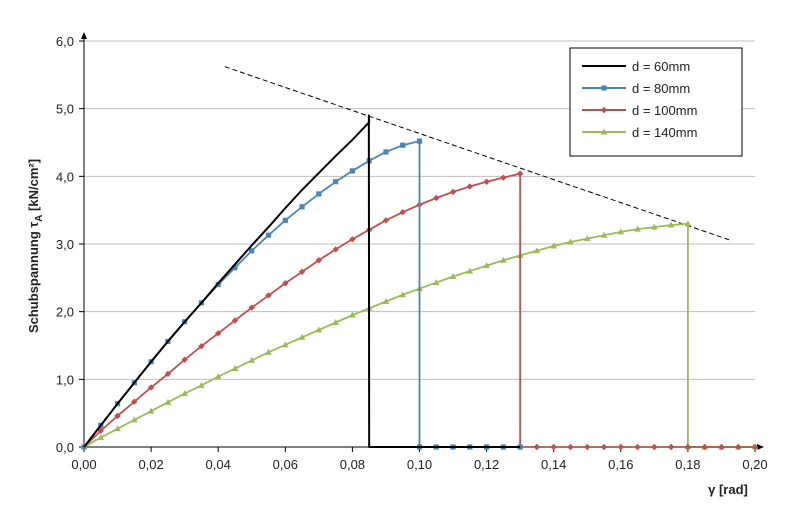 This screenshot has width=800, height=508. I want to click on y-tick-label: 3,0, so click(65, 244).